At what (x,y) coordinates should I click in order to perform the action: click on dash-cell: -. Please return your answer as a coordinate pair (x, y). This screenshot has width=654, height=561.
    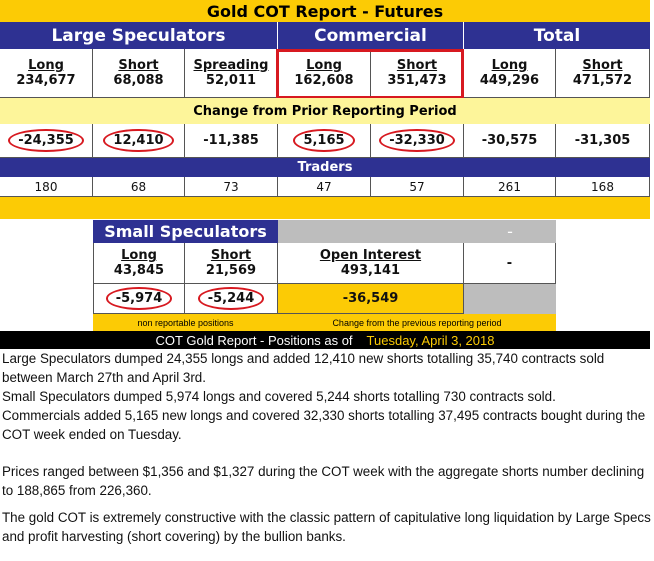
    Looking at the image, I should click on (510, 231).